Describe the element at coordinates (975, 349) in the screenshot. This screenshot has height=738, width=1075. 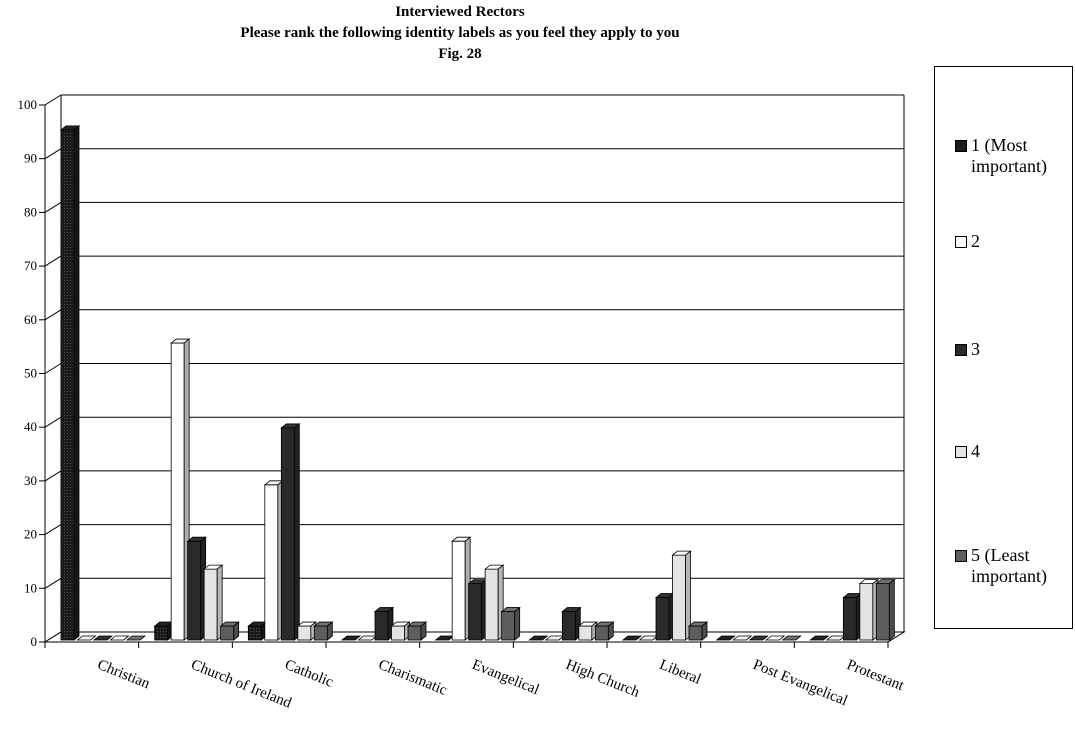
I see `legend-label: 3` at that location.